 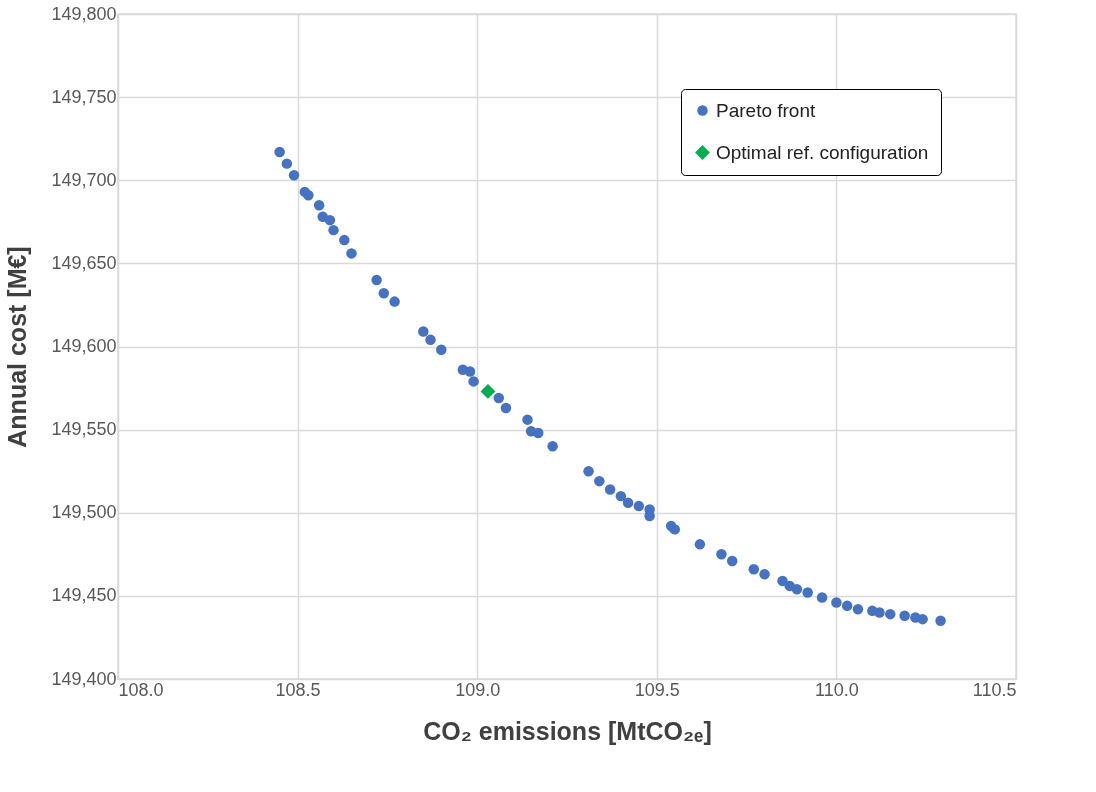 What do you see at coordinates (84, 13) in the screenshot?
I see `y-tick-label: 149,800` at bounding box center [84, 13].